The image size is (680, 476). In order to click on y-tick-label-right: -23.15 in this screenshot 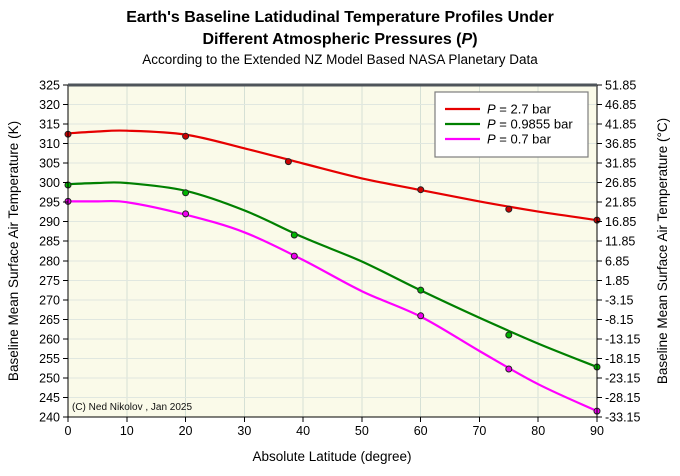, I will do `click(622, 378)`.